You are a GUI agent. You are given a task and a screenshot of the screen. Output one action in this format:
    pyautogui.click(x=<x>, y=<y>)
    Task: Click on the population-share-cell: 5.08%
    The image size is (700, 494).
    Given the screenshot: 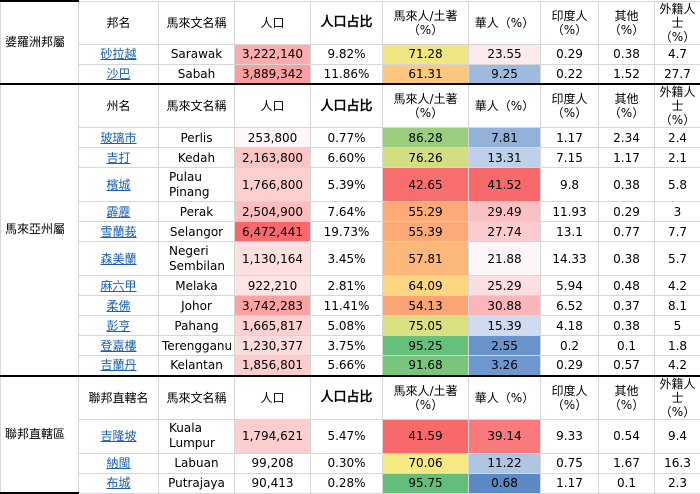 What is the action you would take?
    pyautogui.click(x=347, y=326)
    